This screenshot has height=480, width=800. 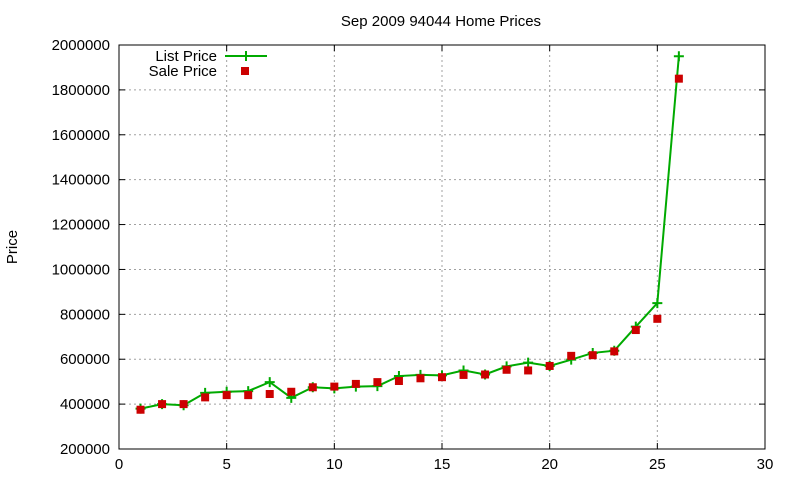 I want to click on x-tick-label: 10, so click(x=334, y=464).